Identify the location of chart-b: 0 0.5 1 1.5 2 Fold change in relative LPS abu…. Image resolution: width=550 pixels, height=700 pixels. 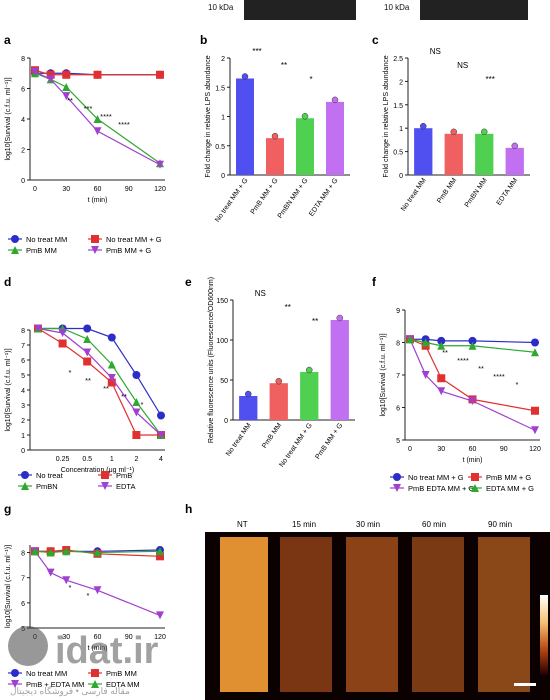
(277, 135).